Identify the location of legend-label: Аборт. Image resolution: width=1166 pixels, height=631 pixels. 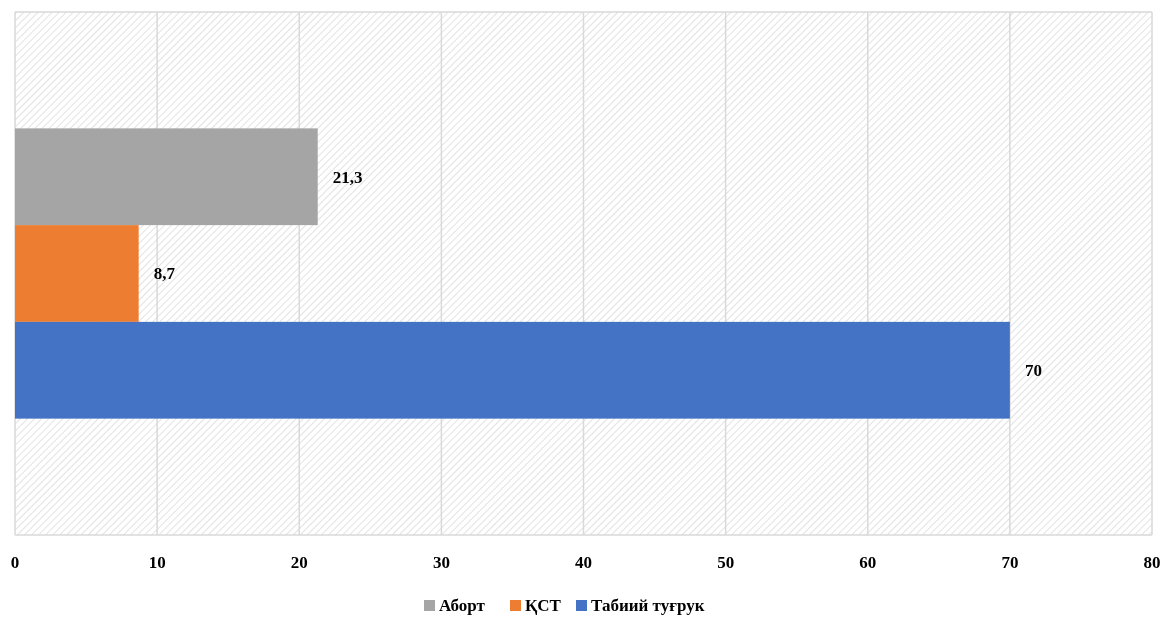
(462, 605).